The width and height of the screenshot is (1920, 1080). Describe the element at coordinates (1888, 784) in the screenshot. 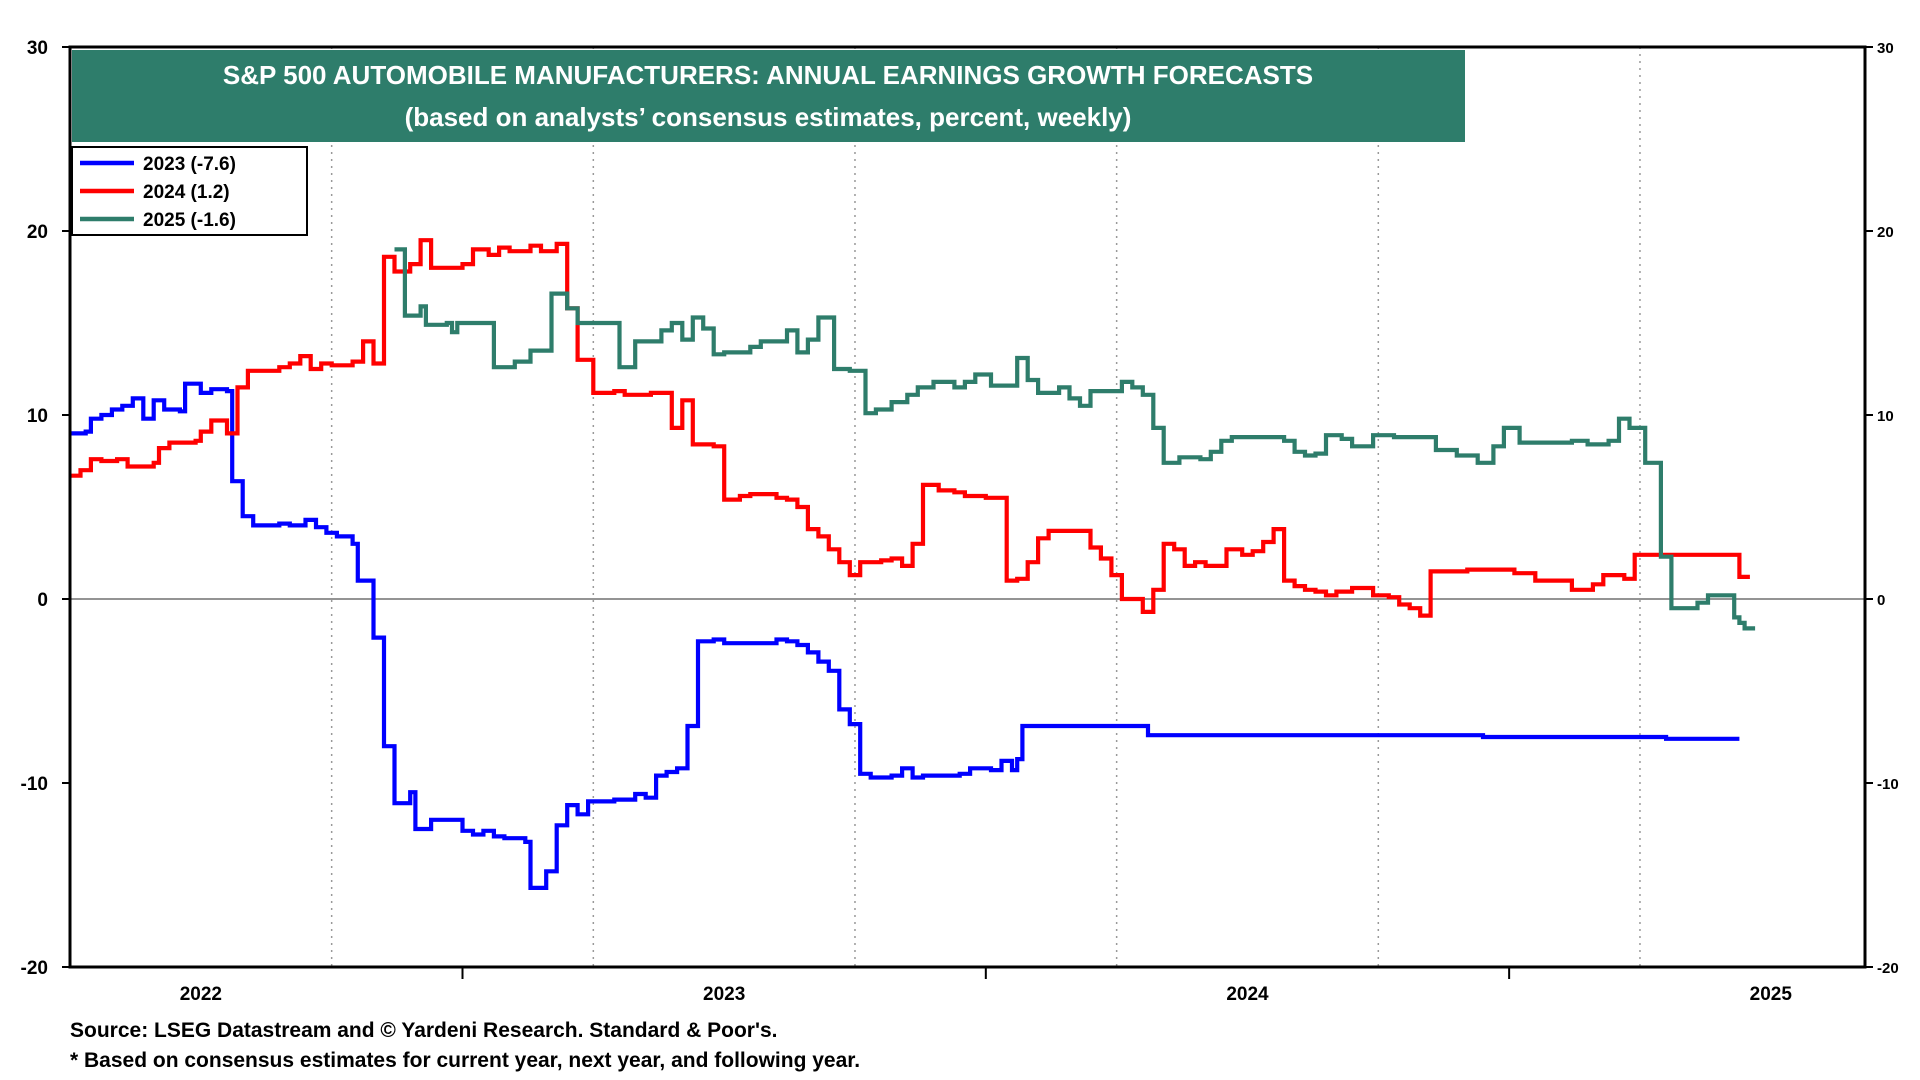

I see `y-tick-label-right: -10` at that location.